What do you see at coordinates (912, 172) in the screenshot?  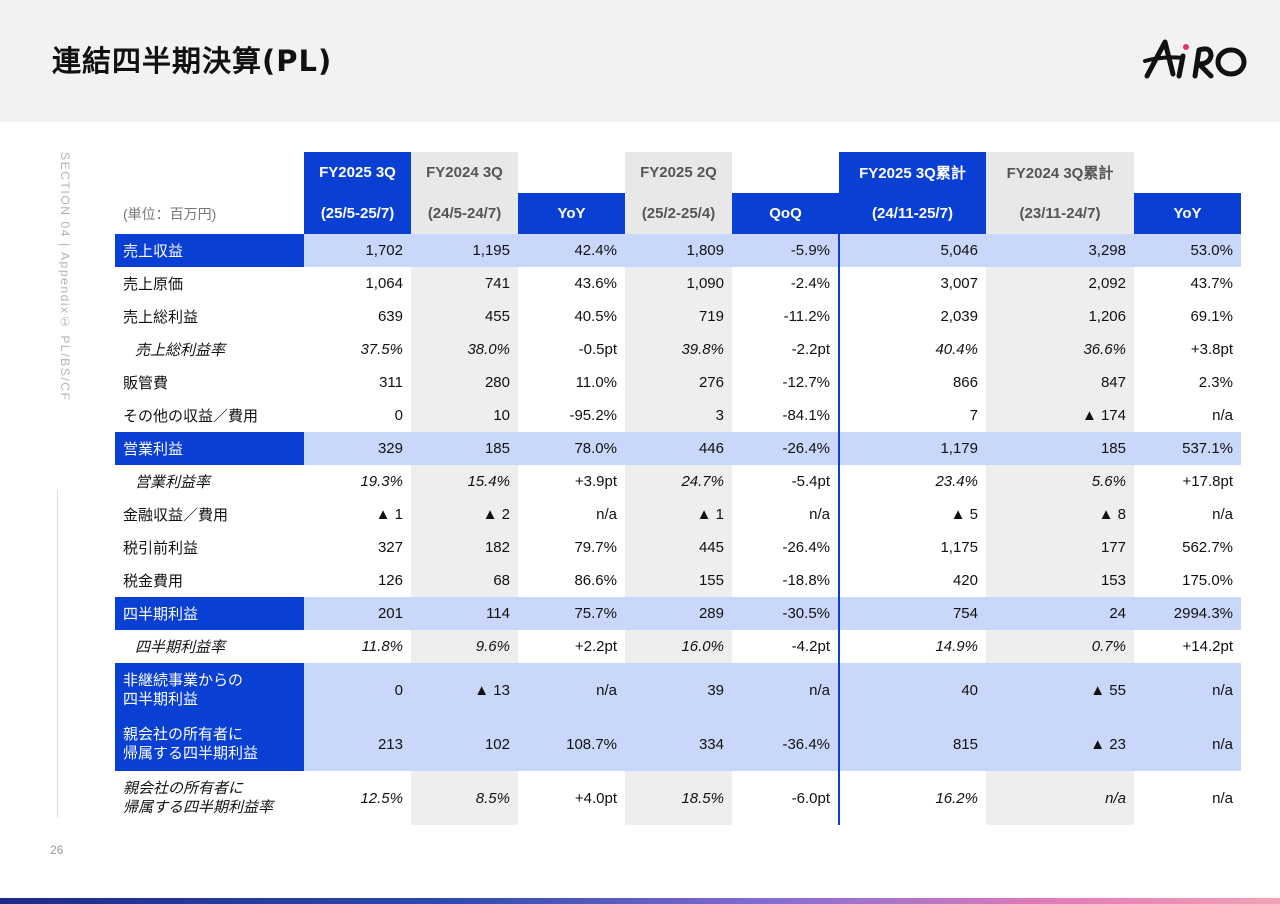 I see `header-fy2025-3q-cum: FY2025 3Q累計` at bounding box center [912, 172].